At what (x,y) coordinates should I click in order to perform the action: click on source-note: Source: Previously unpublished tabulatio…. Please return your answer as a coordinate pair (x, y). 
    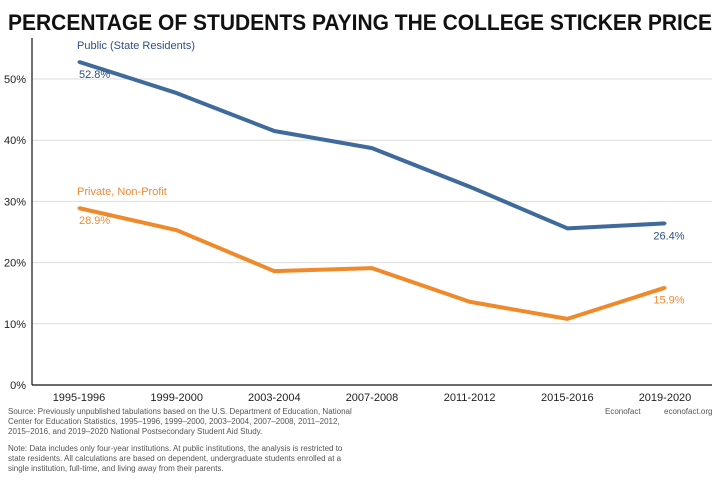
    Looking at the image, I should click on (180, 411).